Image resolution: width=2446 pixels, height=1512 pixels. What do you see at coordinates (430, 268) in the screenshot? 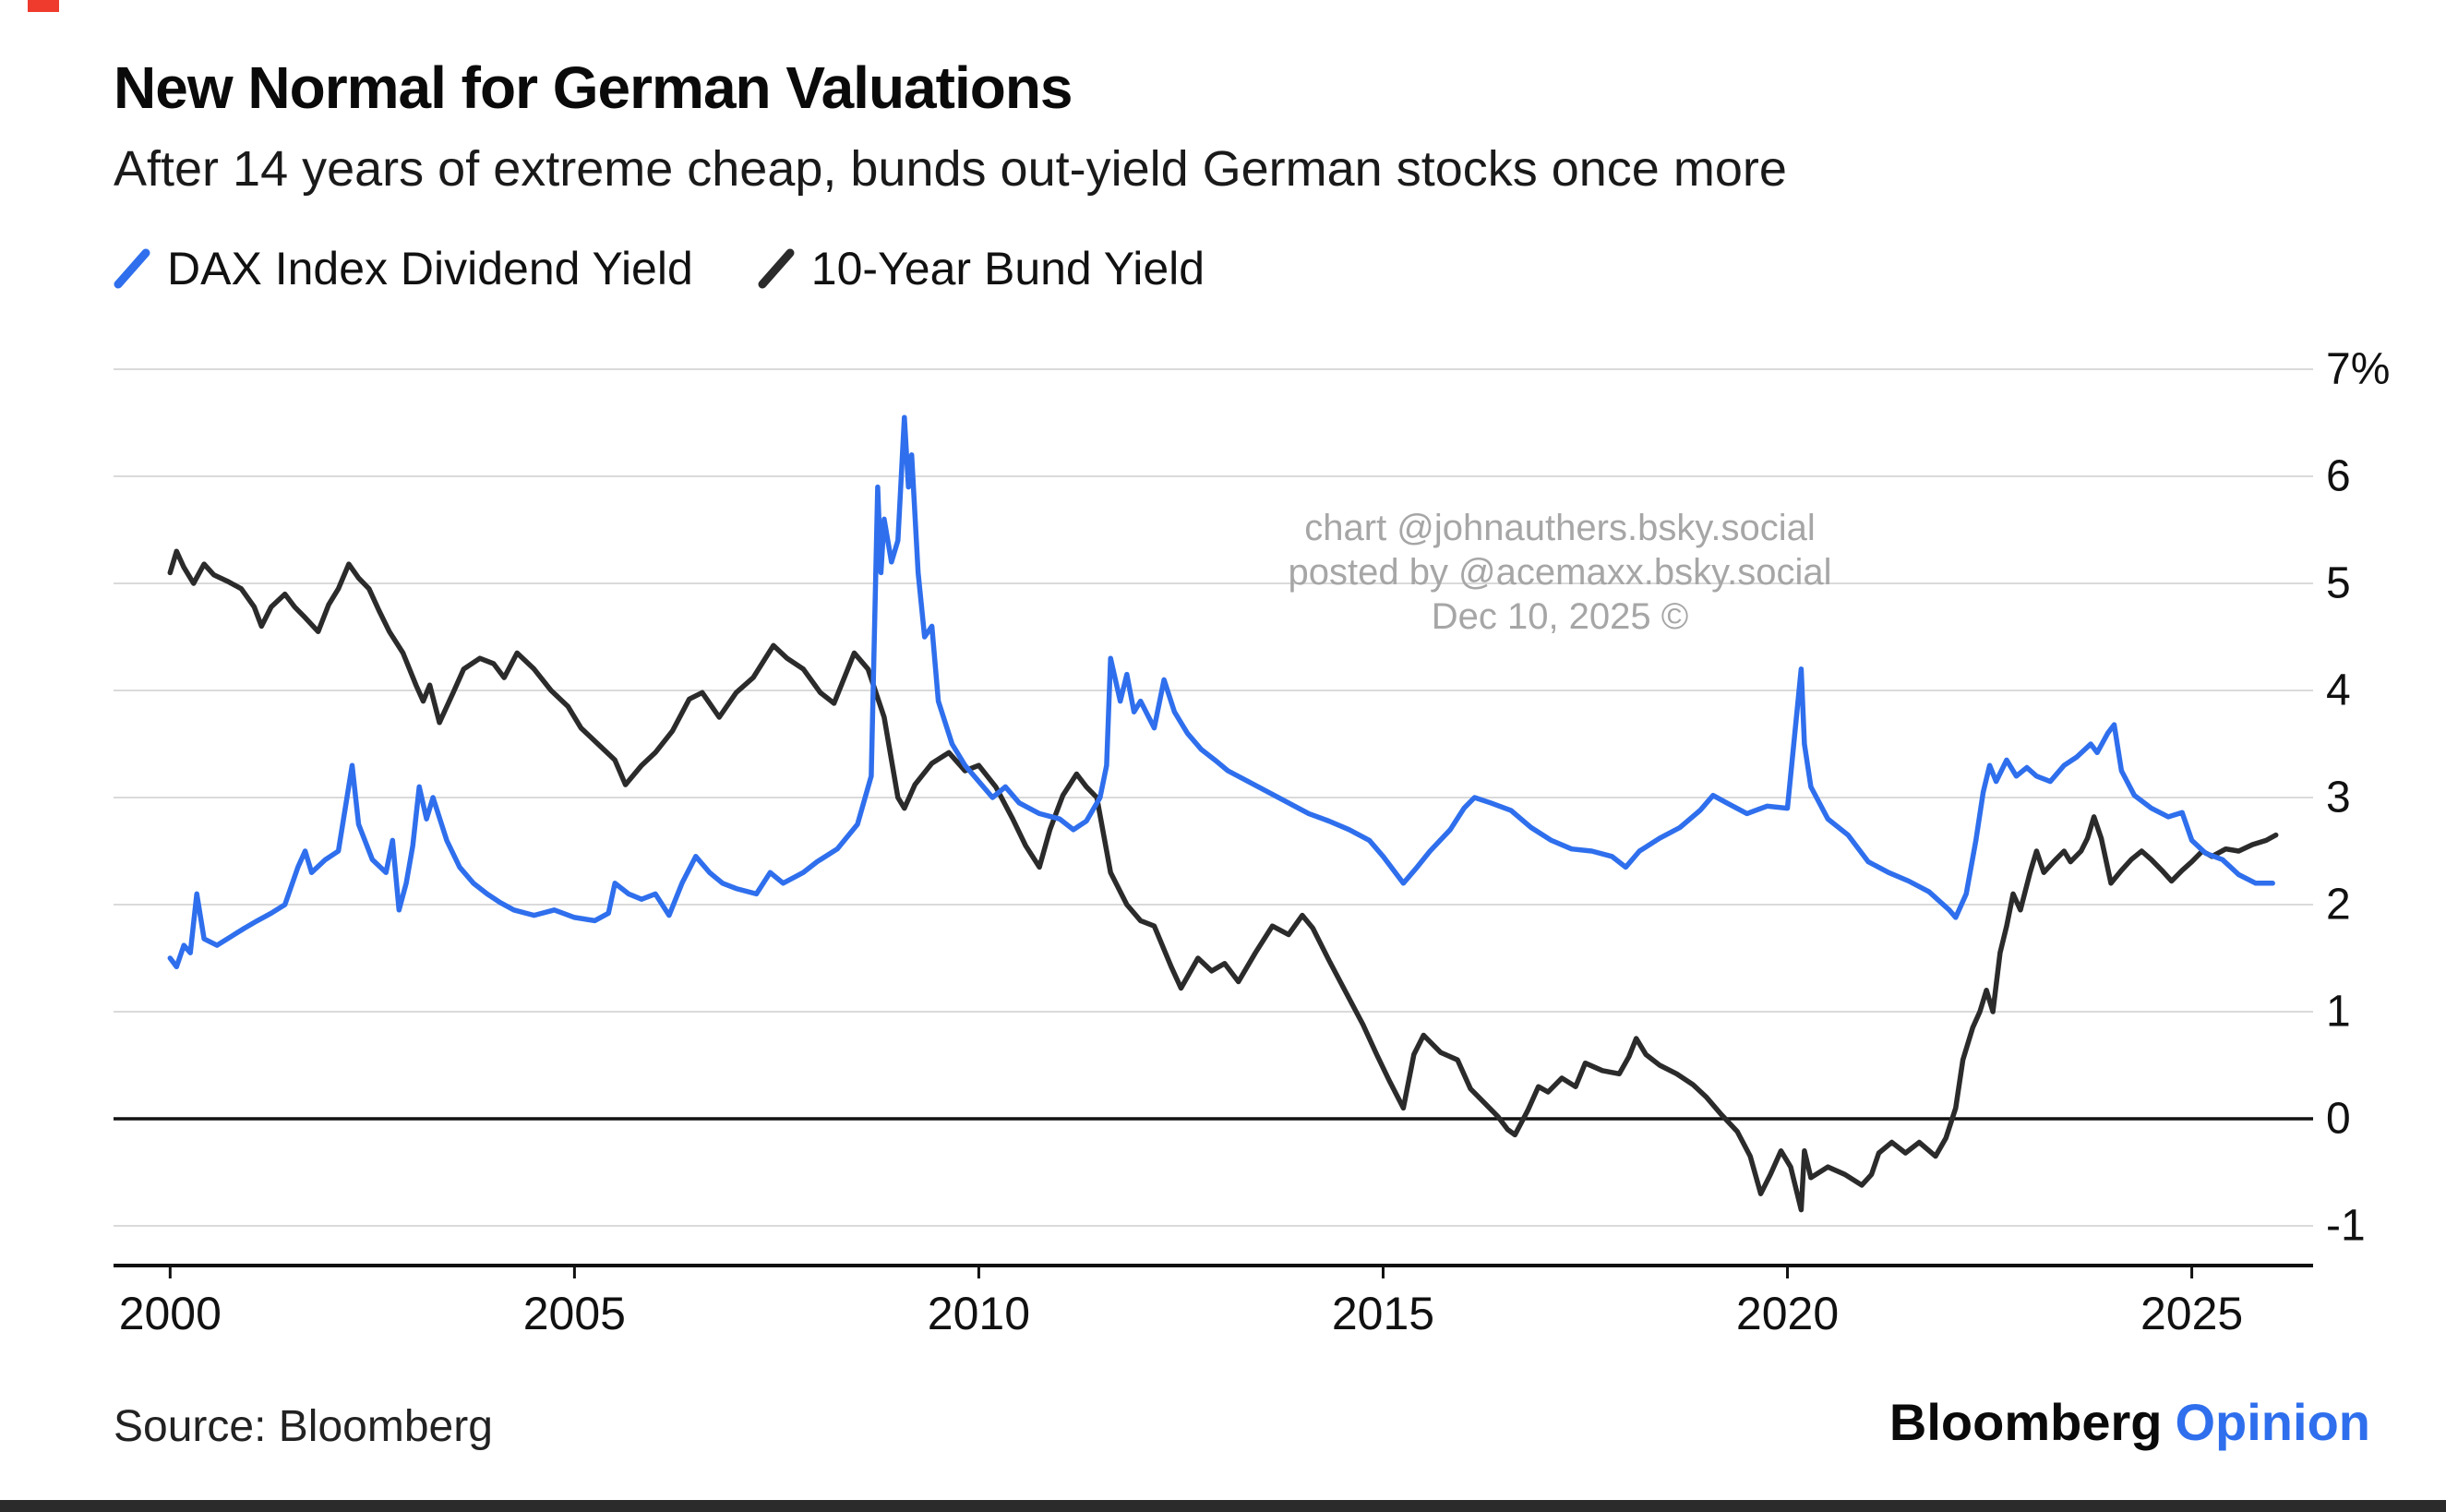
I see `legend-label: DAX Index Dividend Yield` at bounding box center [430, 268].